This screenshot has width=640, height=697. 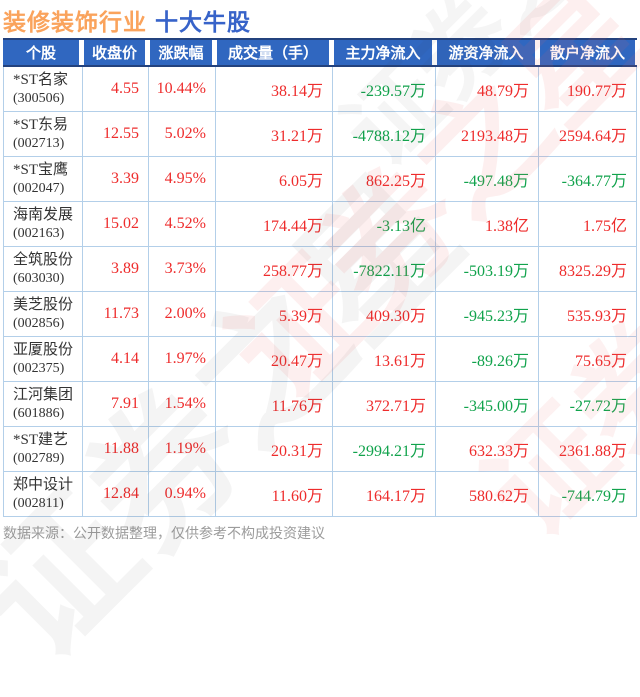 I want to click on change-percent-cell: 5.02%, so click(x=182, y=134).